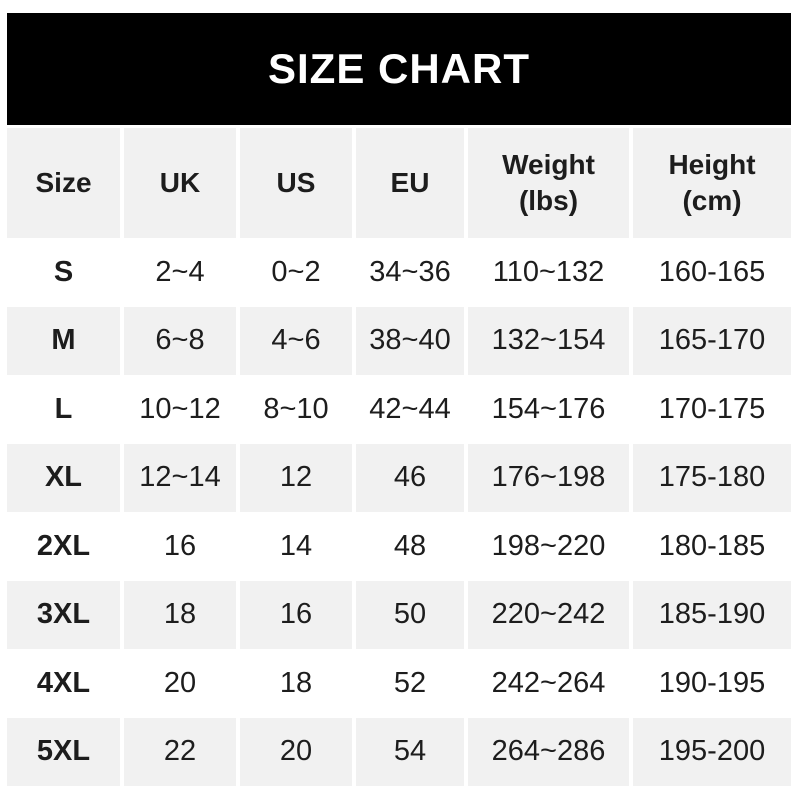 Image resolution: width=800 pixels, height=800 pixels. Describe the element at coordinates (63, 340) in the screenshot. I see `row-label: M` at that location.